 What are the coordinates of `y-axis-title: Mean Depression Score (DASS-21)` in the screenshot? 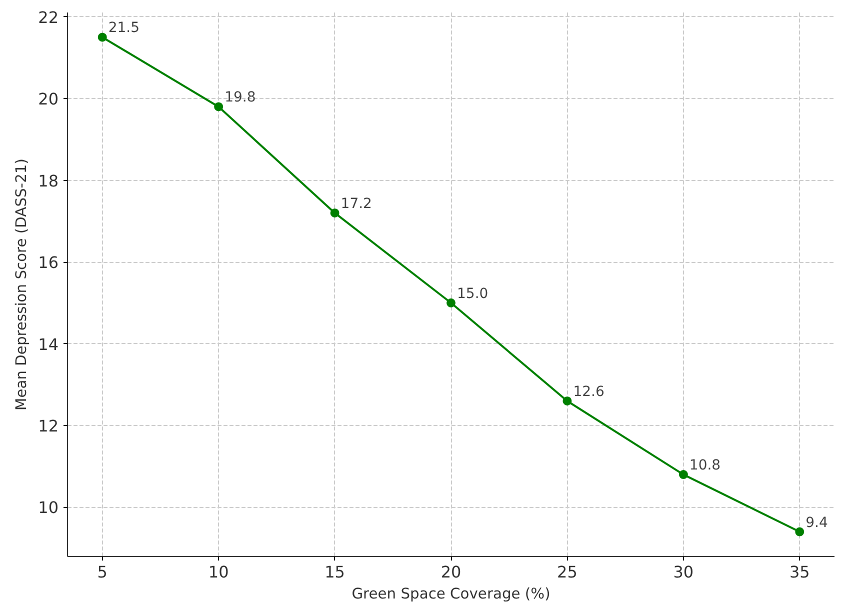 It's located at (21, 284).